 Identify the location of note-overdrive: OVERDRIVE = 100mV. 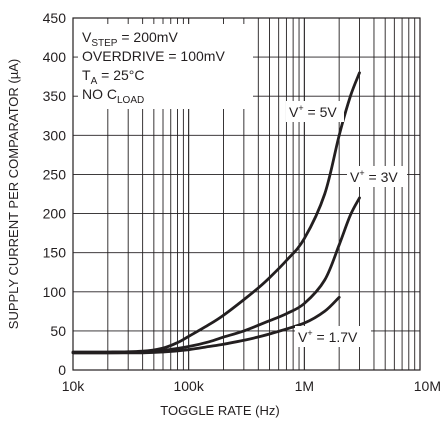
(153, 56).